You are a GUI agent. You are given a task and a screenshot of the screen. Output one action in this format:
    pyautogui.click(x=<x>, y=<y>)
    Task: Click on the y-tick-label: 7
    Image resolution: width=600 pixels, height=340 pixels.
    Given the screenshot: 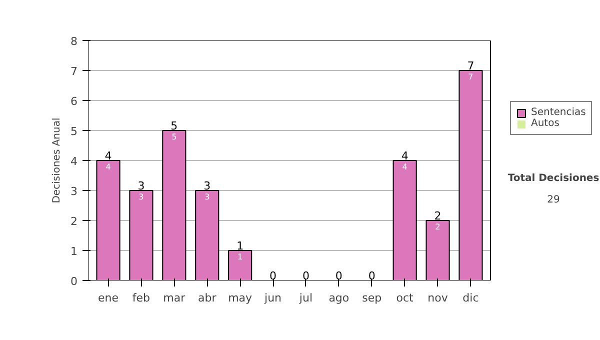 What is the action you would take?
    pyautogui.click(x=74, y=71)
    